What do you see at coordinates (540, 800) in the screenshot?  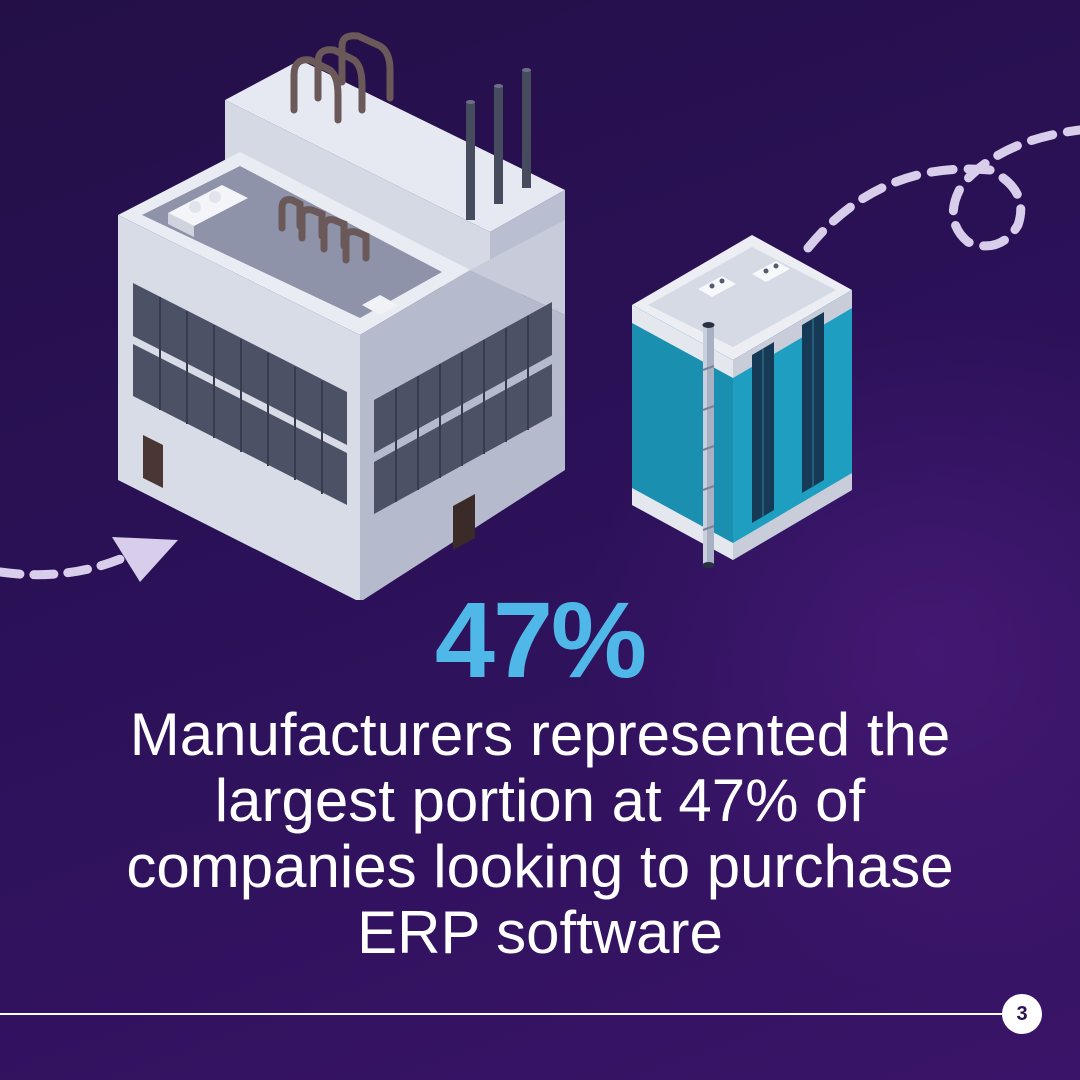 I see `caption-line: largest portion at 47% of` at bounding box center [540, 800].